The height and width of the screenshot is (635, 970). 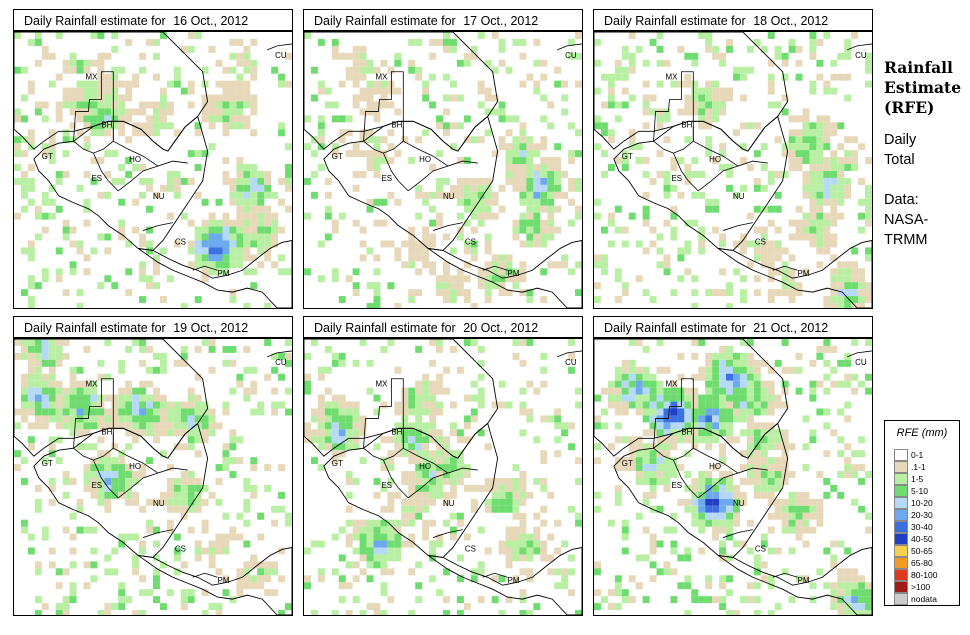 What do you see at coordinates (901, 515) in the screenshot?
I see `legend-swatch` at bounding box center [901, 515].